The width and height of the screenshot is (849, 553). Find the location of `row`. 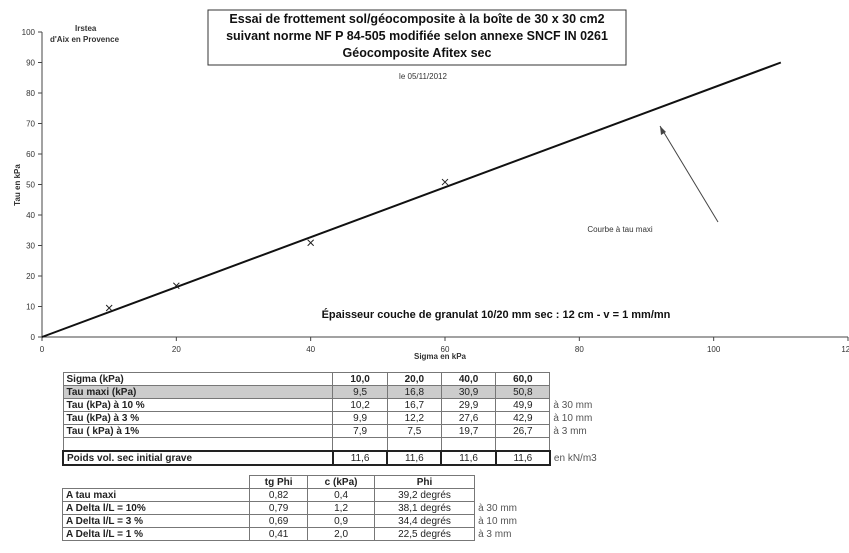

row is located at coordinates (356, 444).